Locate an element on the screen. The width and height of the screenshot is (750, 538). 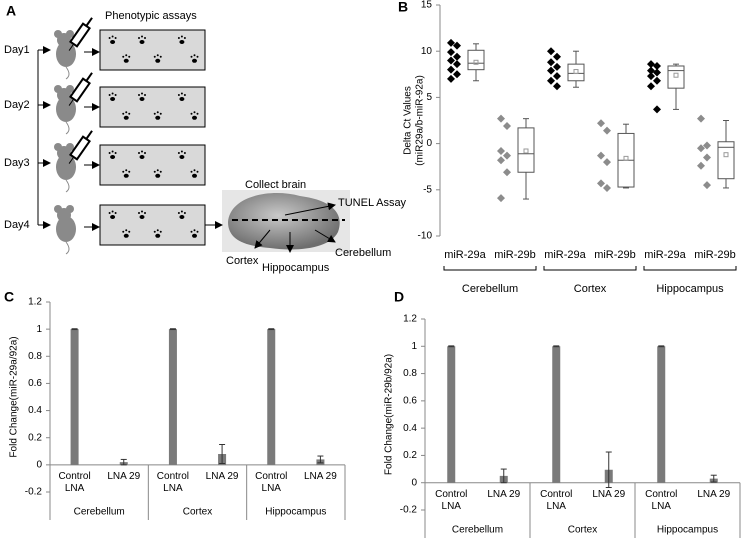
y-tick-label: 0.6 is located at coordinates (35, 383).